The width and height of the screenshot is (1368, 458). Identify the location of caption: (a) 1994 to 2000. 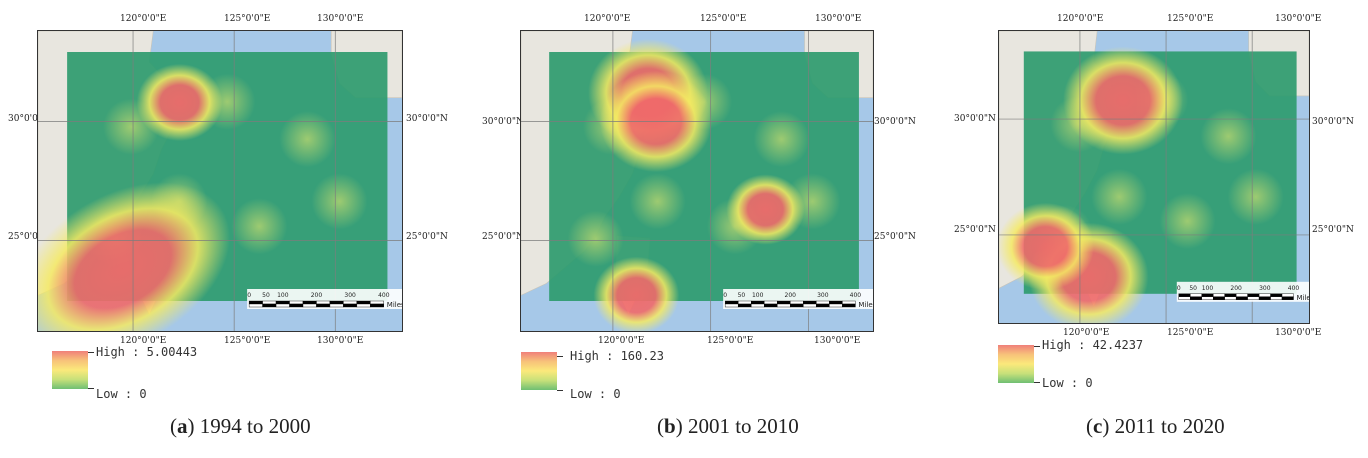
(240, 426).